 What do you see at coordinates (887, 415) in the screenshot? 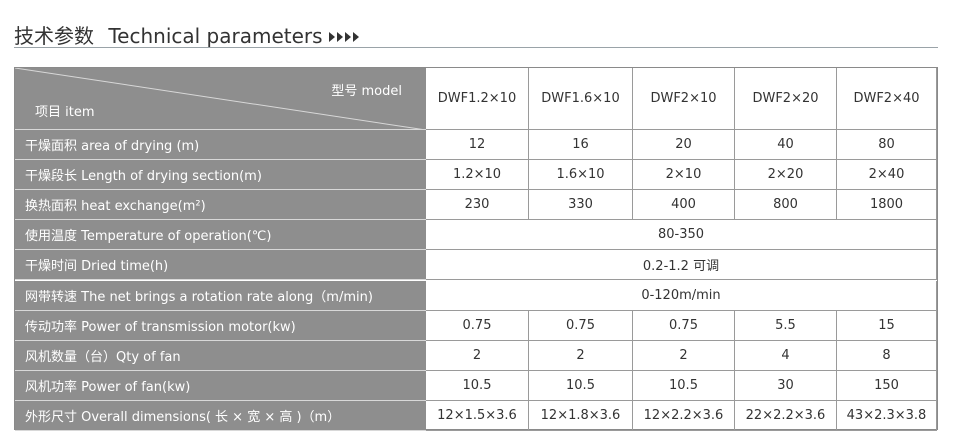
I see `cell: 43×2.3×3.8` at bounding box center [887, 415].